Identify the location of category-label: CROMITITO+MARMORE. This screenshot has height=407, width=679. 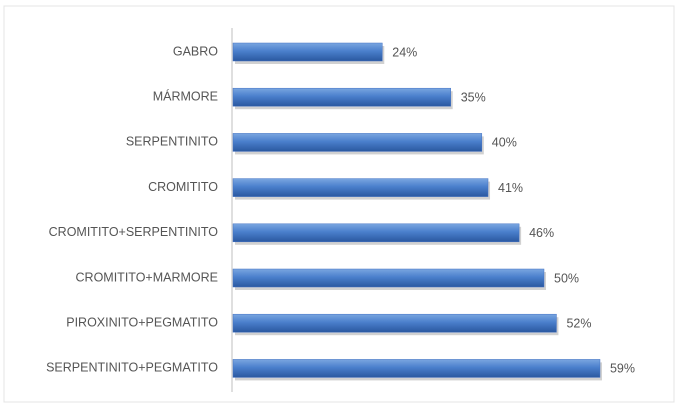
(147, 277).